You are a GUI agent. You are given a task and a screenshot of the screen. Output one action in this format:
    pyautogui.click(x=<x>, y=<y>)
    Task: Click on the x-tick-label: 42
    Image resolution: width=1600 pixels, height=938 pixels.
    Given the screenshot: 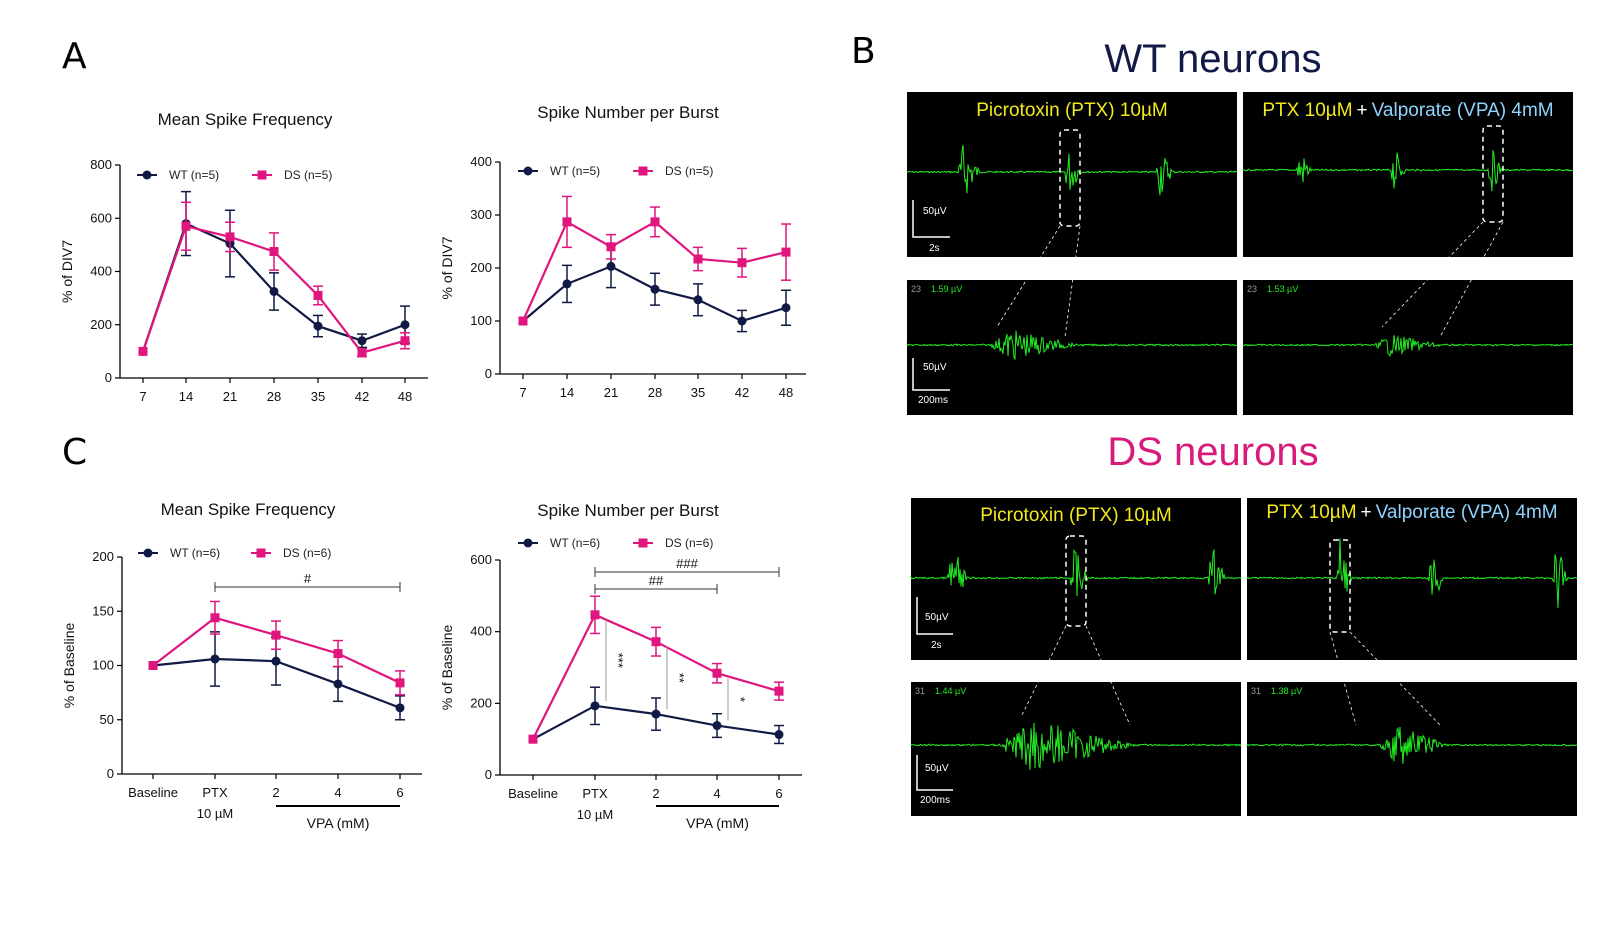 What is the action you would take?
    pyautogui.click(x=742, y=392)
    